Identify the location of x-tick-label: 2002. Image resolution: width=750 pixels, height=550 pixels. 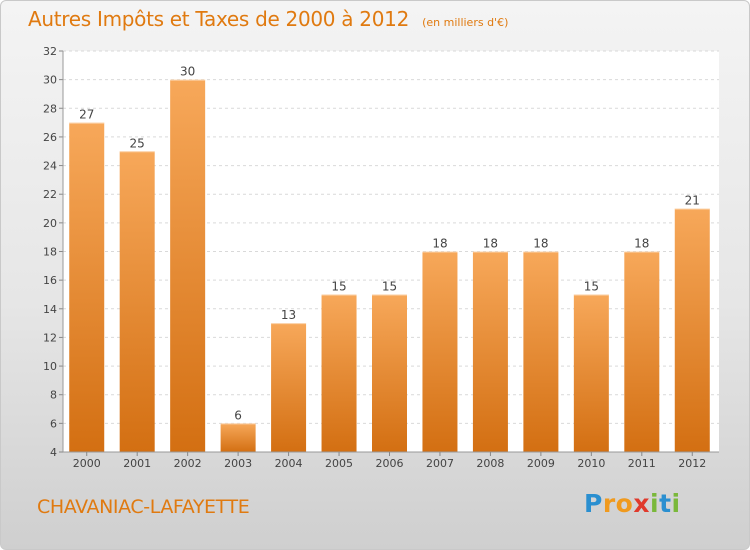
(188, 463).